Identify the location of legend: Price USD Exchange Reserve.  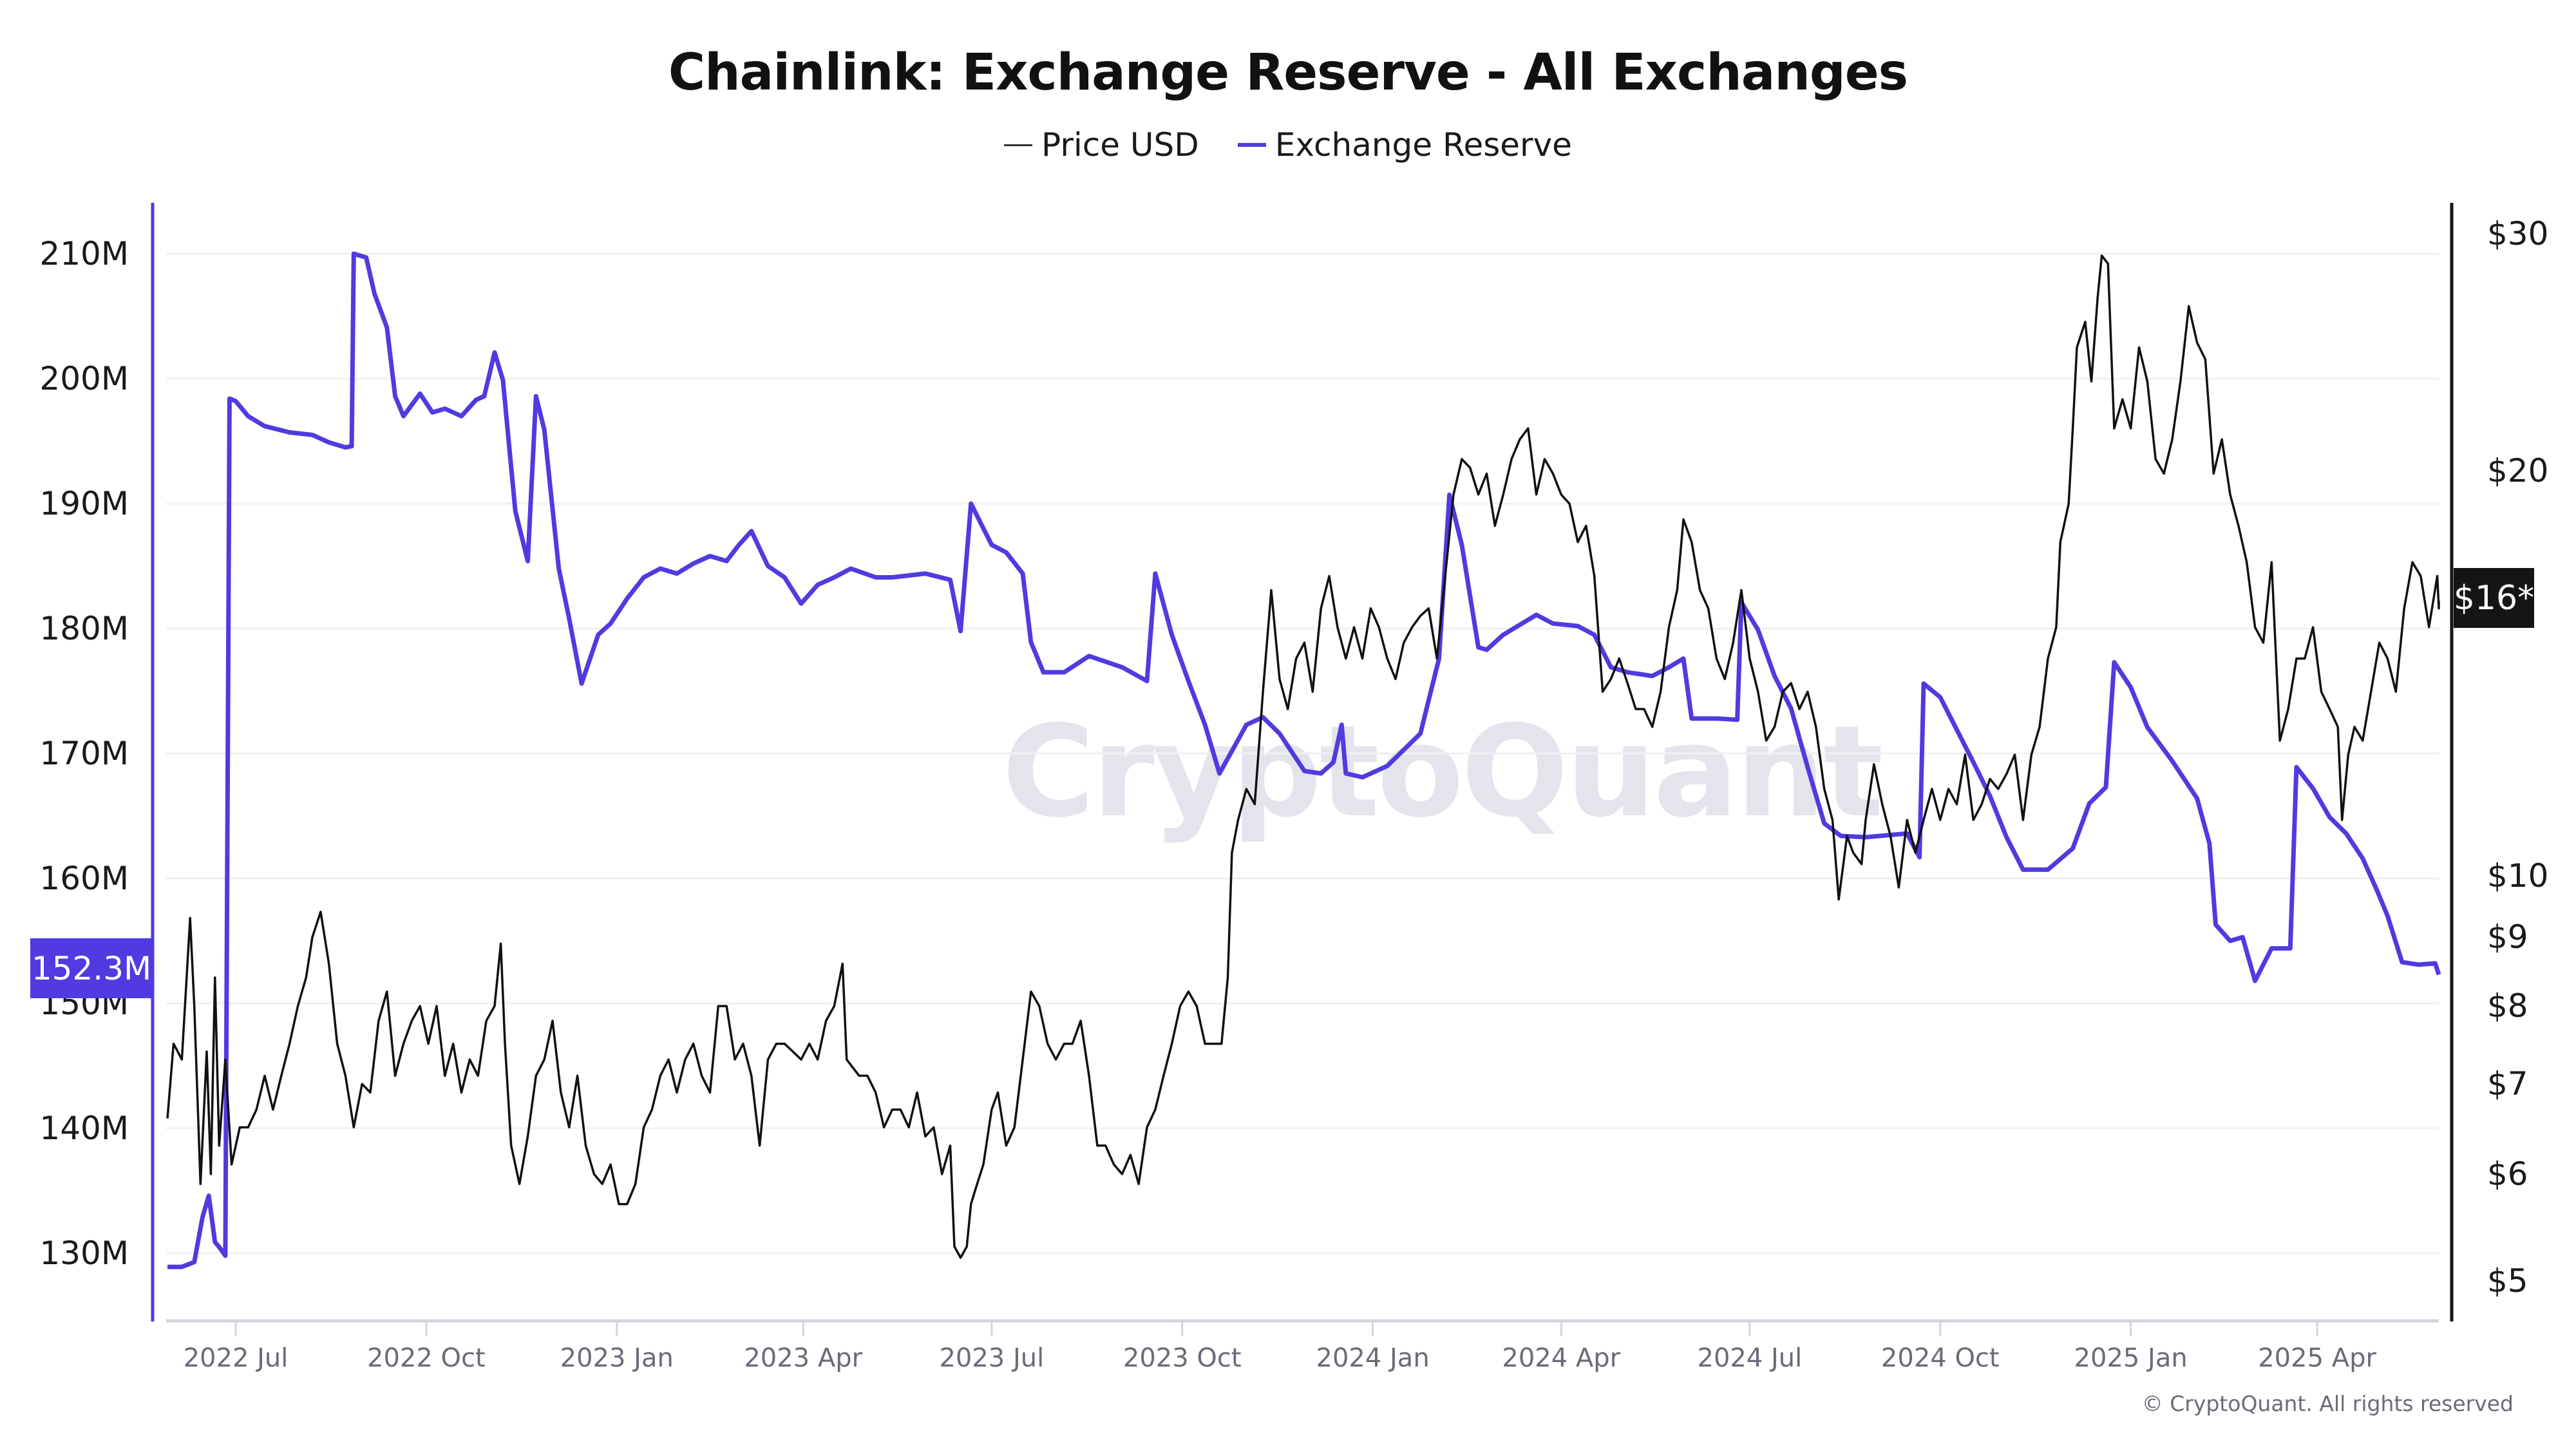
(1288, 145).